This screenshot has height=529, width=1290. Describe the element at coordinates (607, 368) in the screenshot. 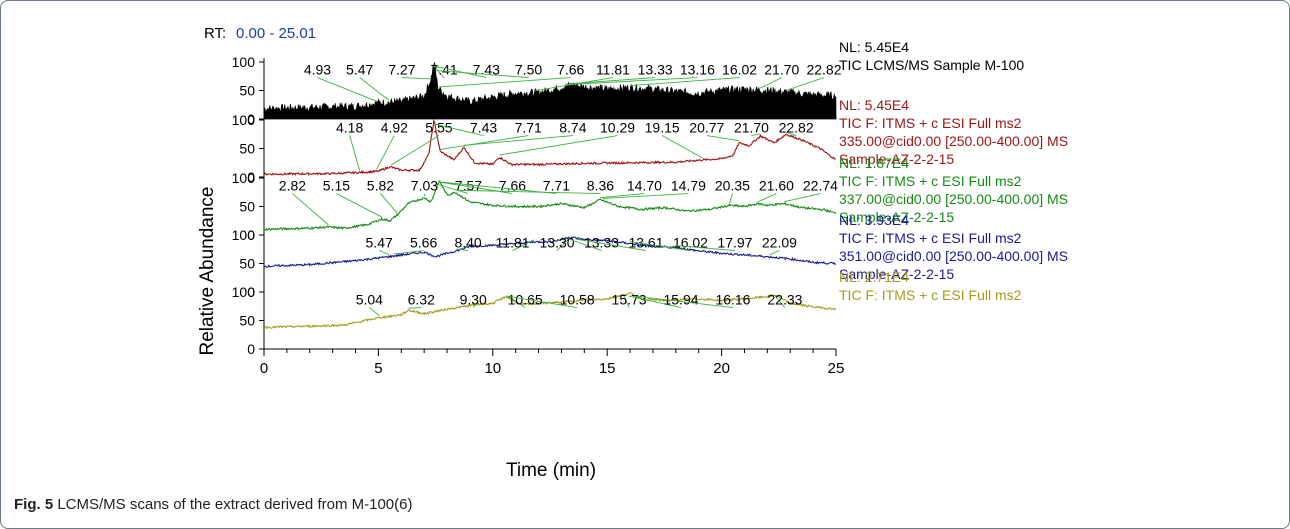

I see `x-tick-label: 15` at that location.